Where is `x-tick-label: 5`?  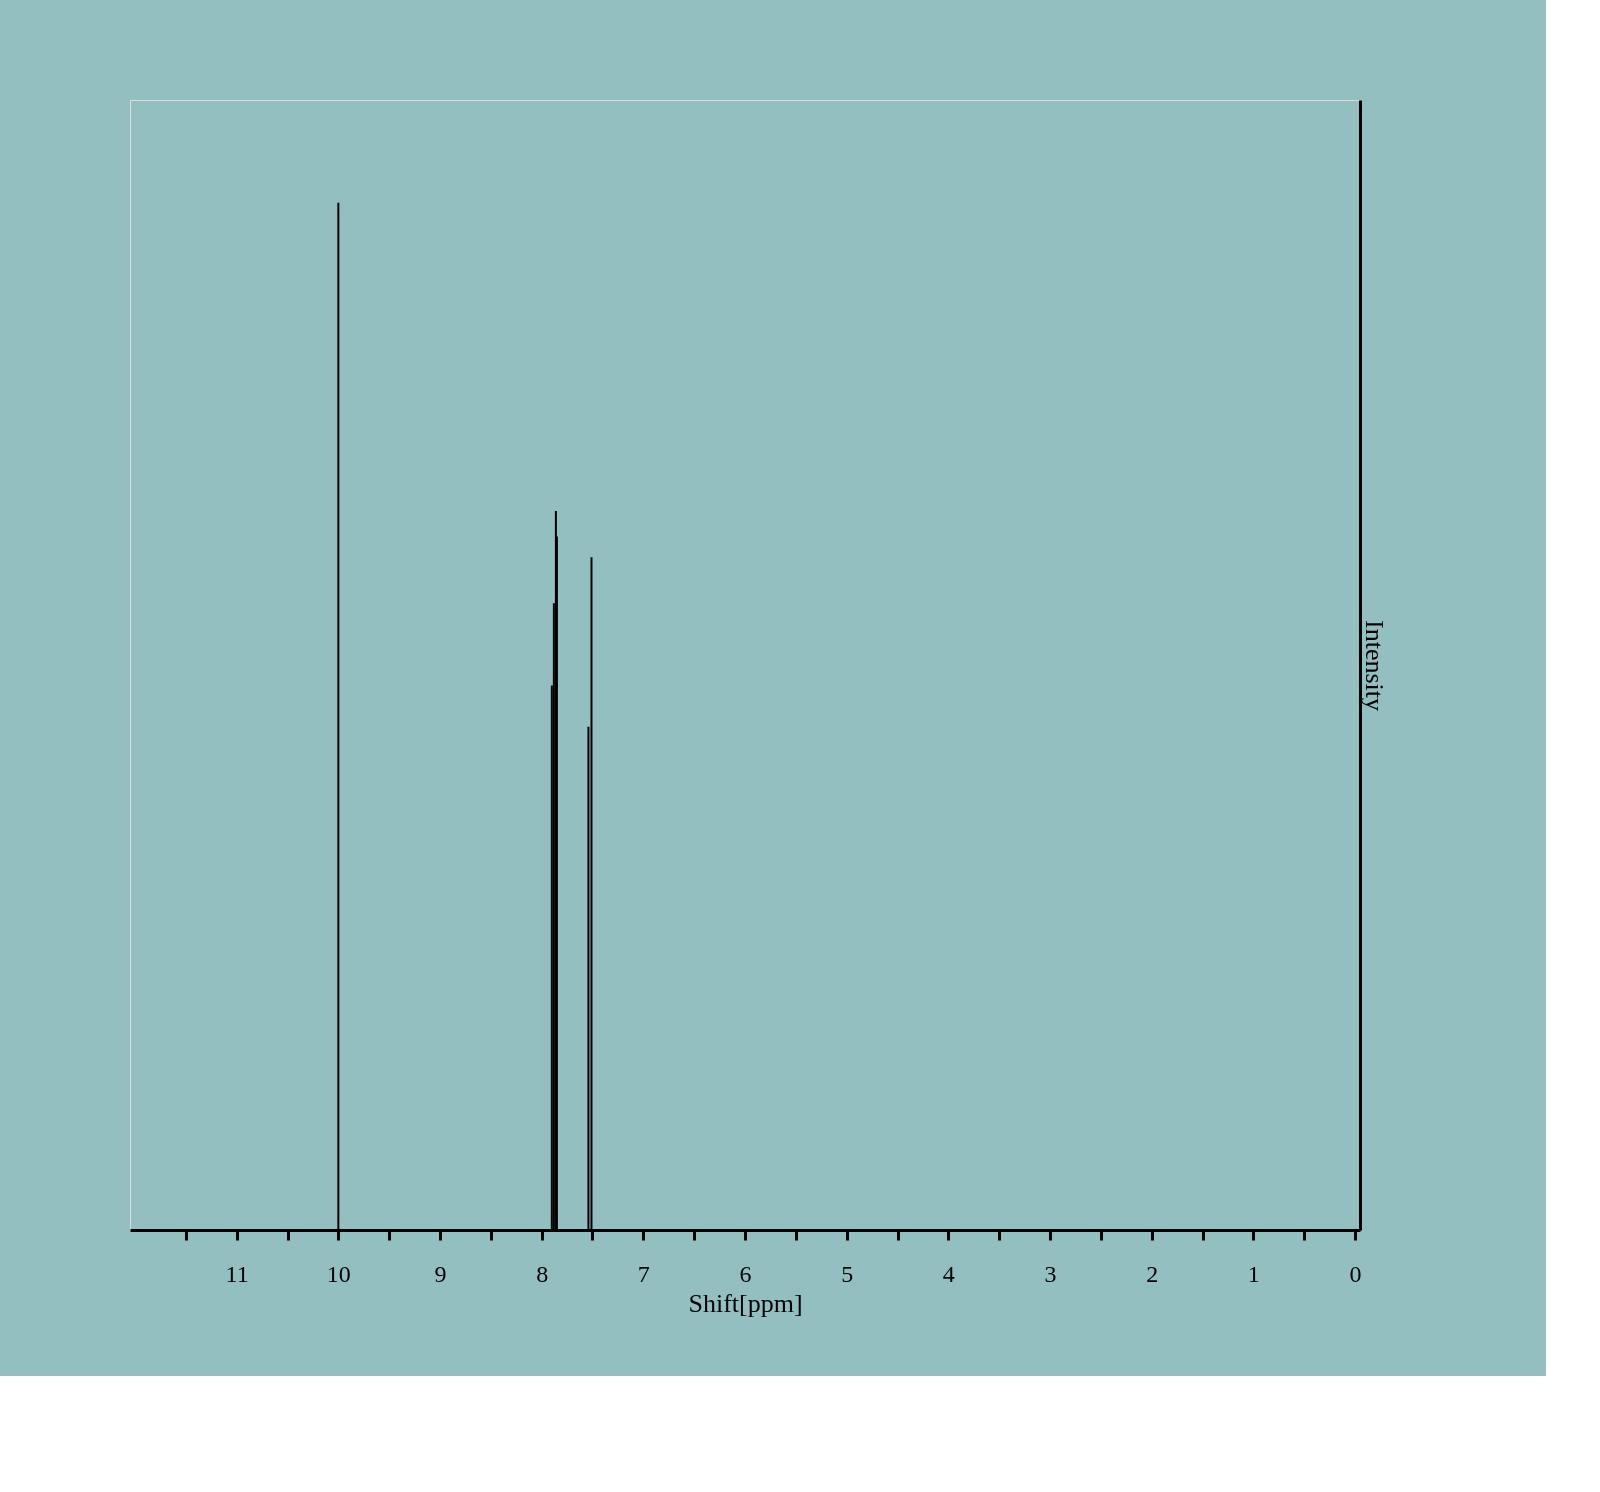 x-tick-label: 5 is located at coordinates (847, 1273).